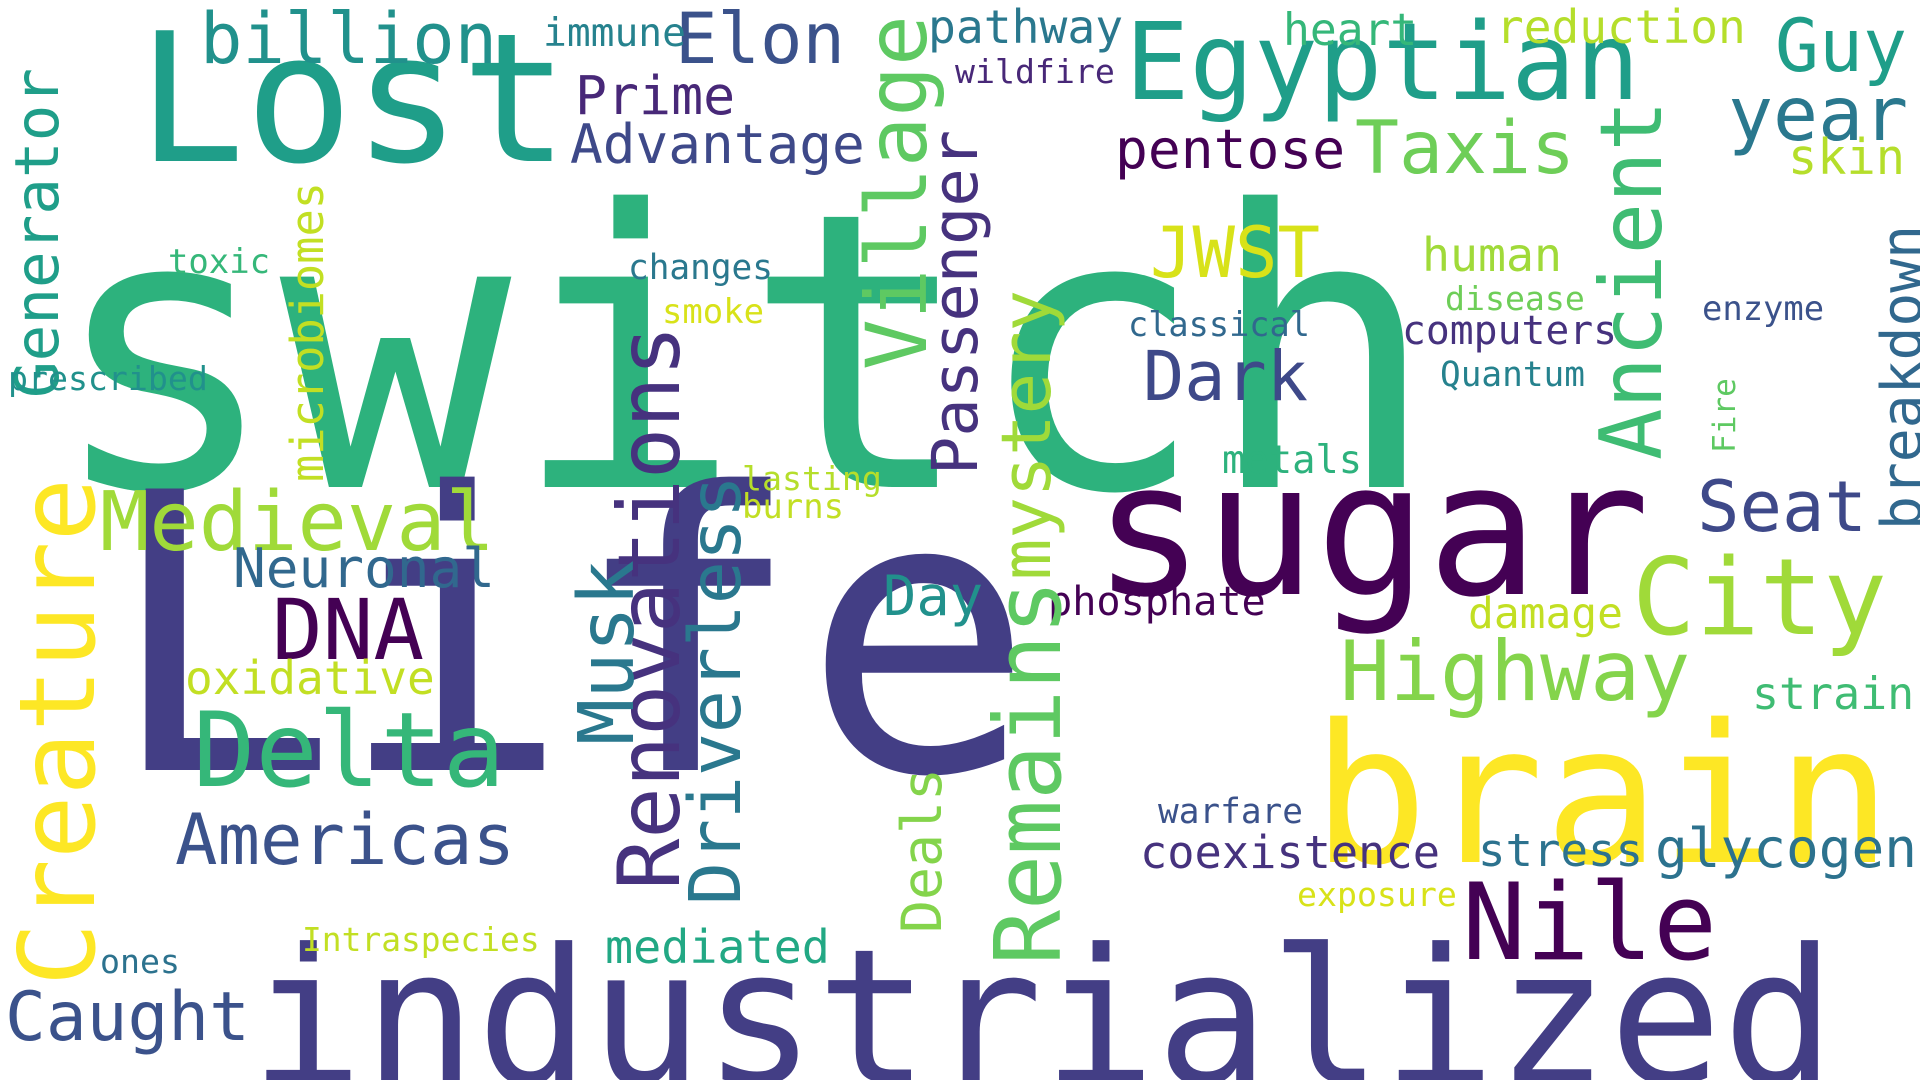  What do you see at coordinates (140, 961) in the screenshot?
I see `word-ones: ones` at bounding box center [140, 961].